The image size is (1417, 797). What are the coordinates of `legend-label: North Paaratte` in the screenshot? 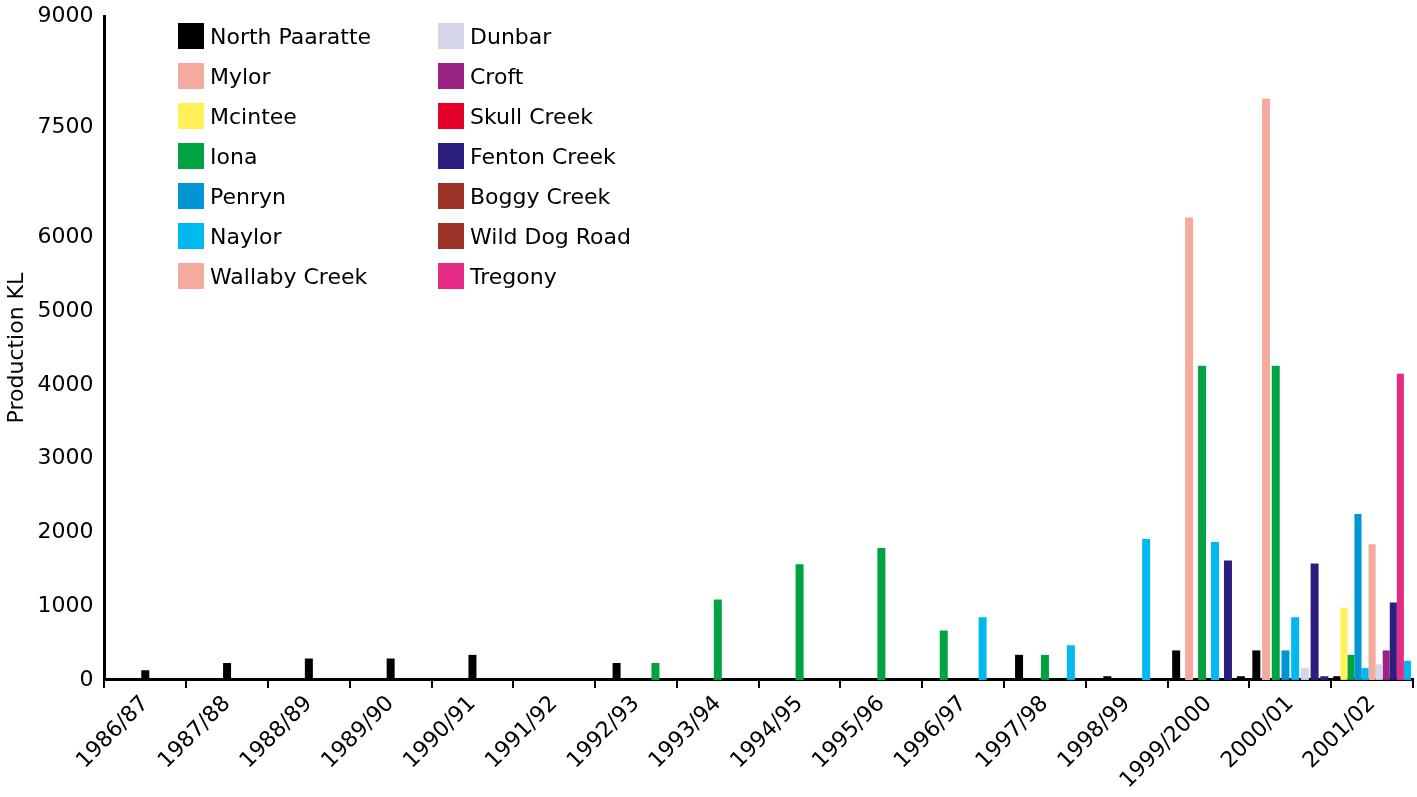 It's located at (291, 36).